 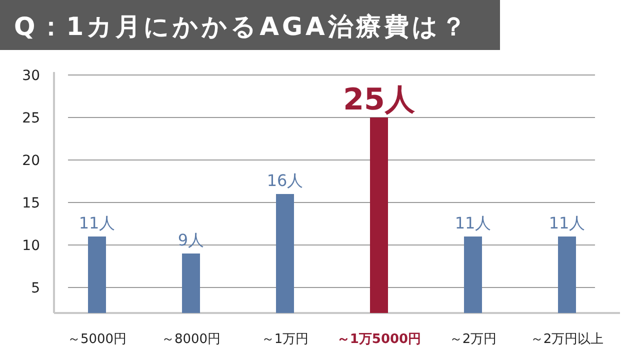 What do you see at coordinates (379, 100) in the screenshot?
I see `data-label: 25人` at bounding box center [379, 100].